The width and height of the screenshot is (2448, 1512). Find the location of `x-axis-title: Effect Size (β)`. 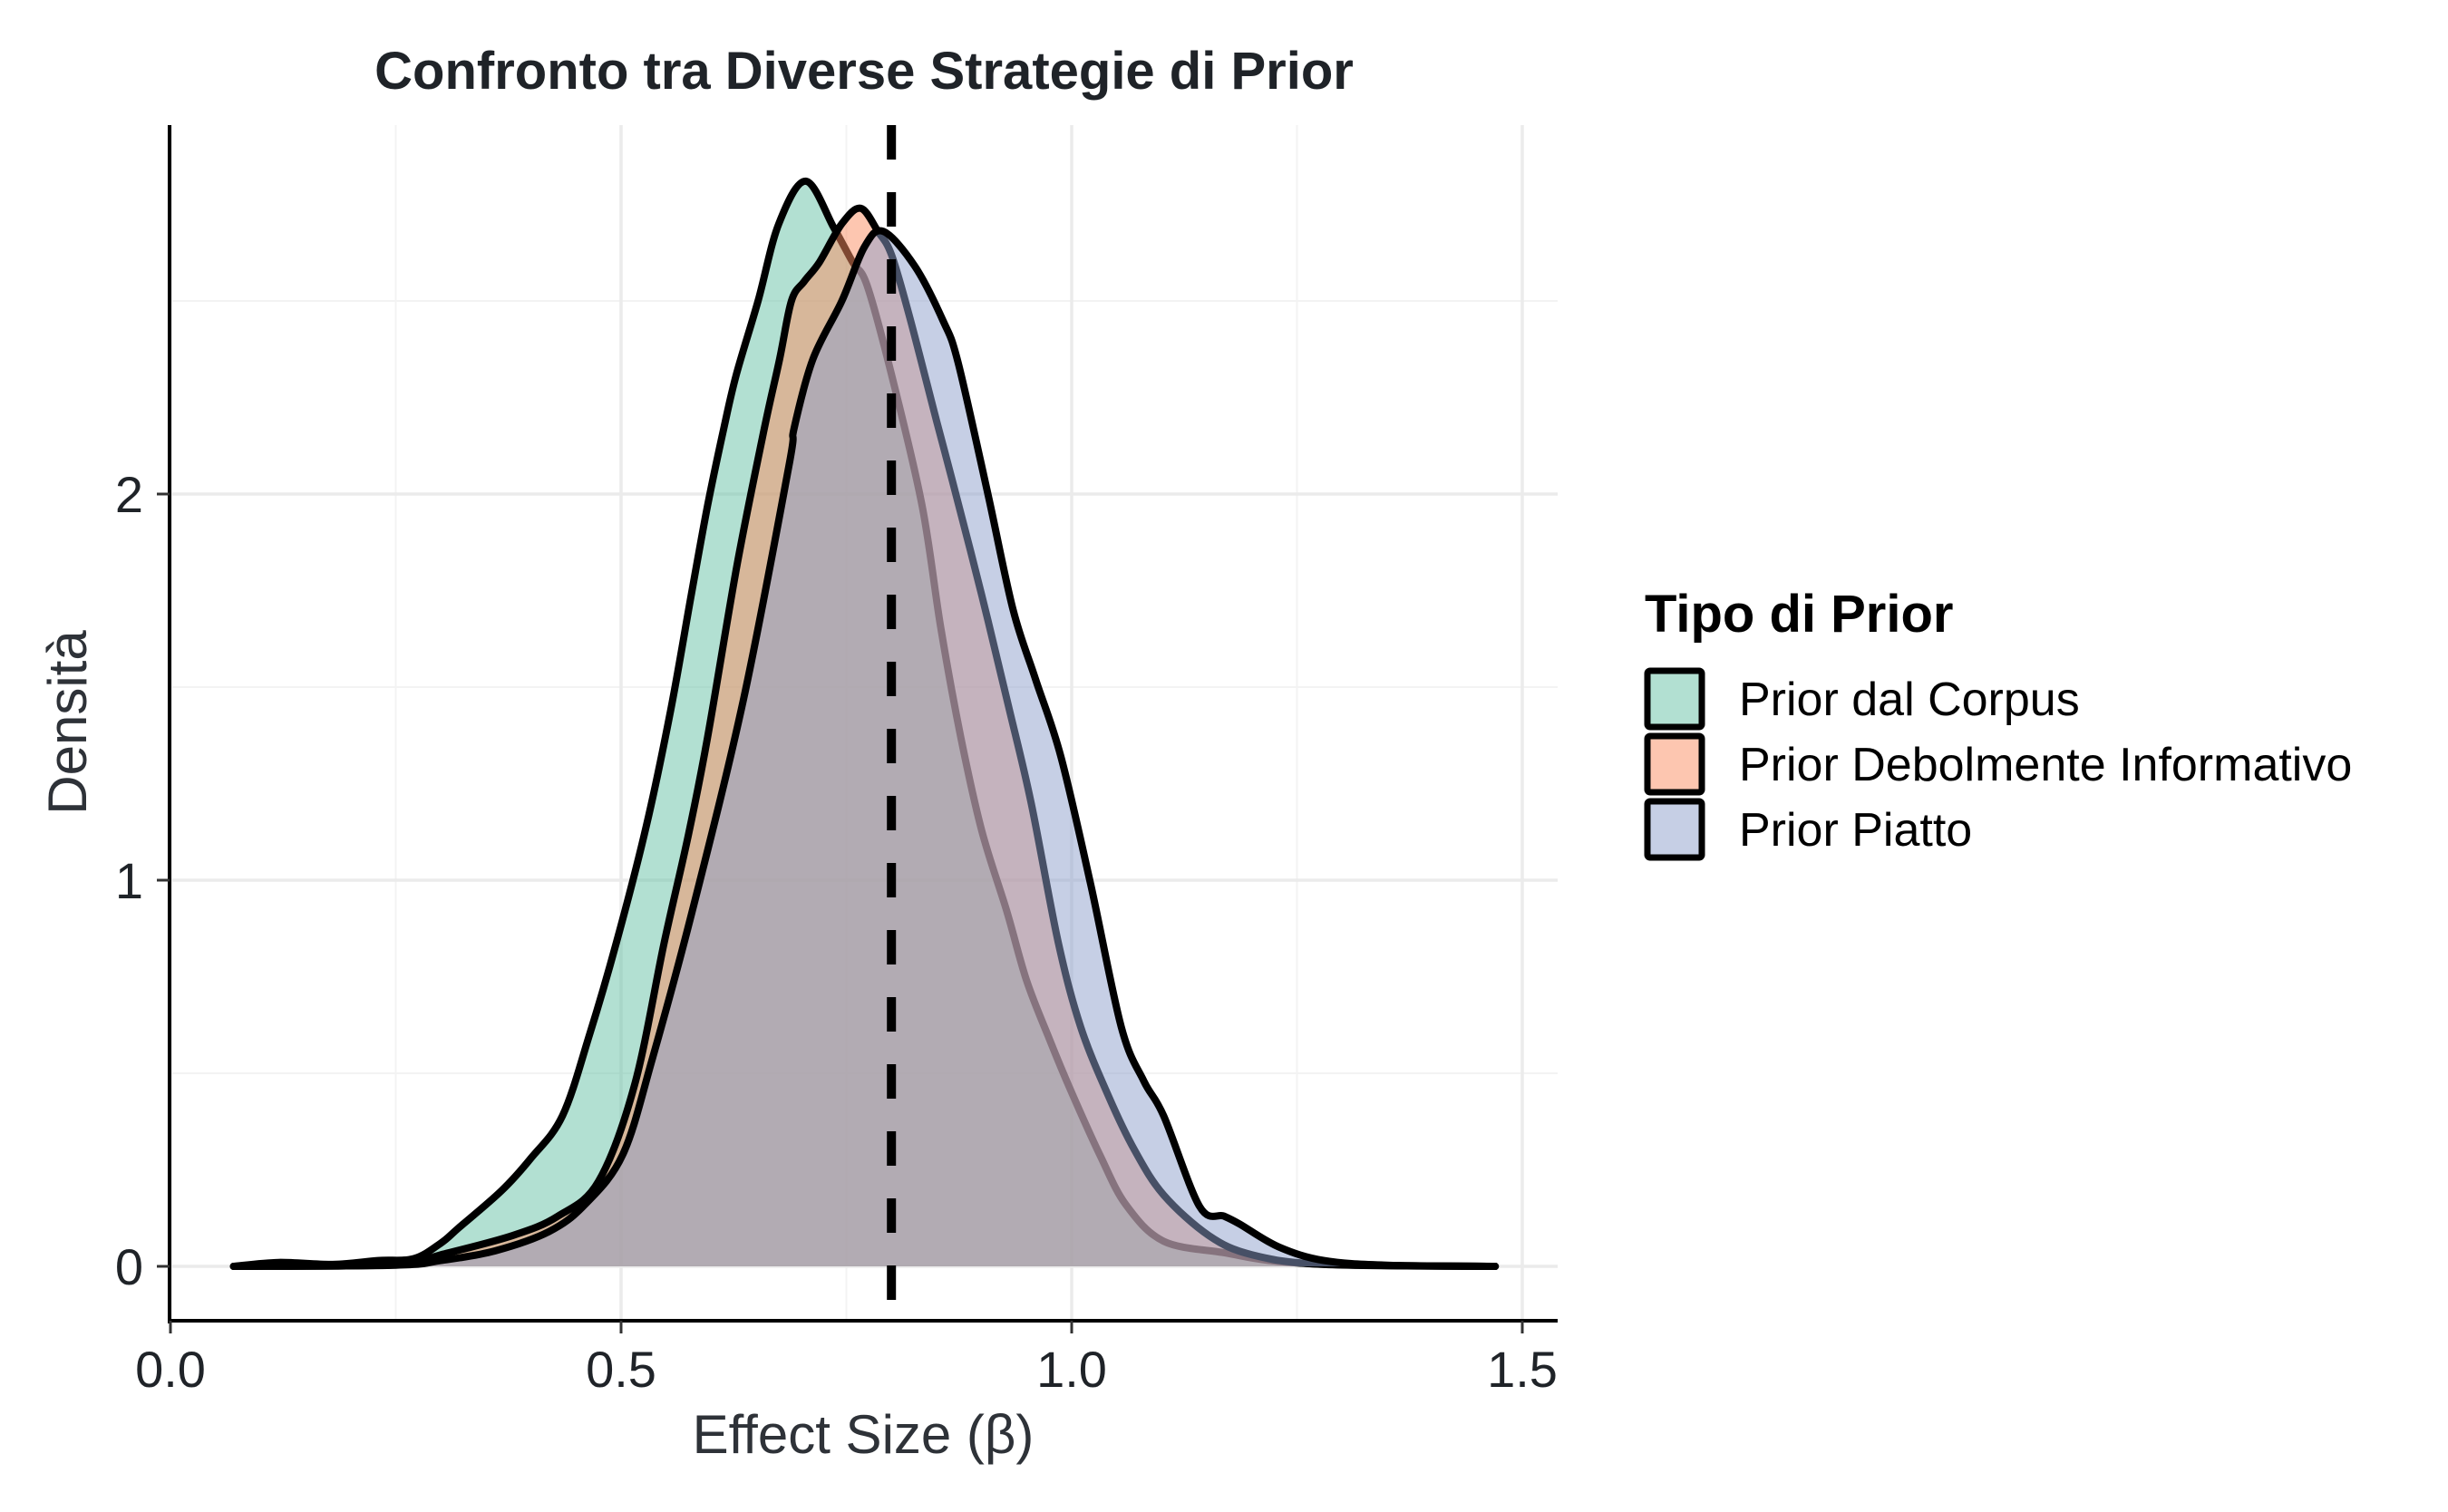

x-axis-title: Effect Size (β) is located at coordinates (864, 1435).